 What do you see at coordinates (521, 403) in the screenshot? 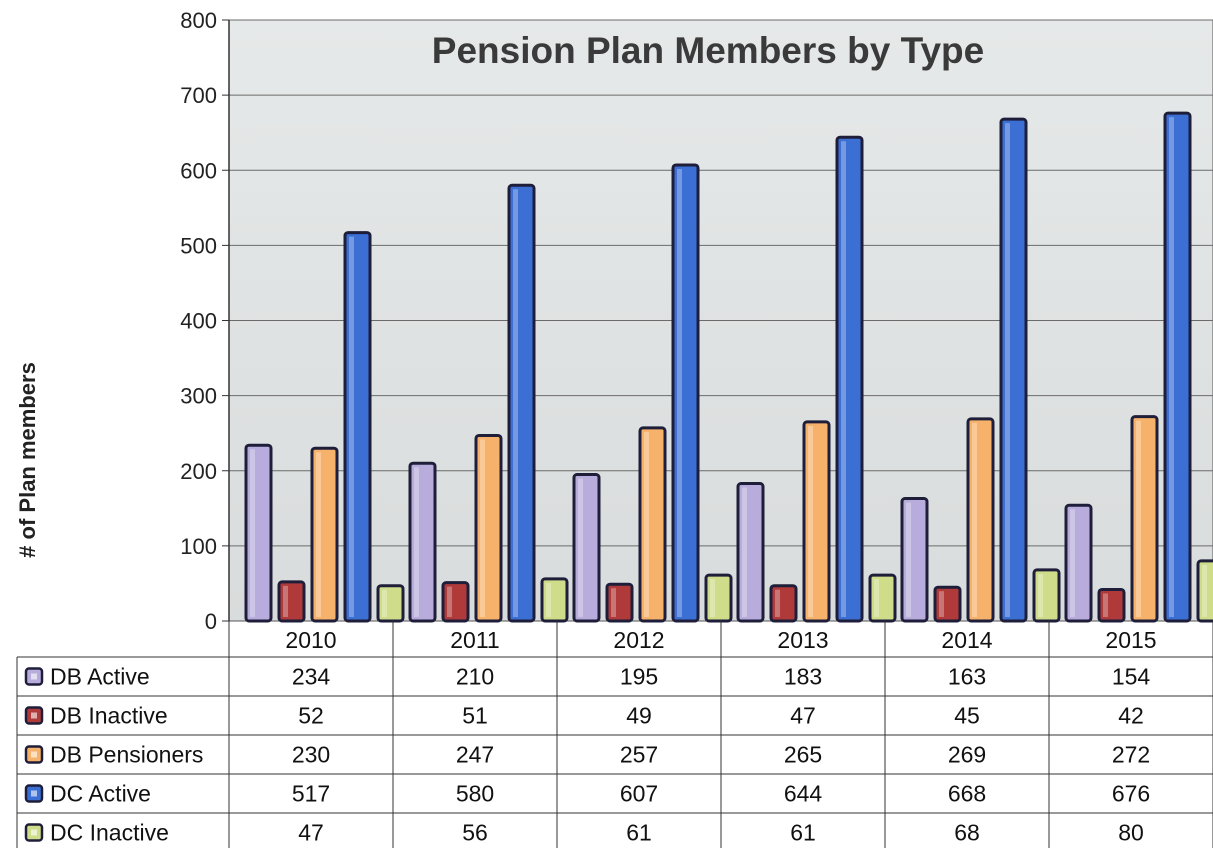
I see `bar-dc-active-2011` at bounding box center [521, 403].